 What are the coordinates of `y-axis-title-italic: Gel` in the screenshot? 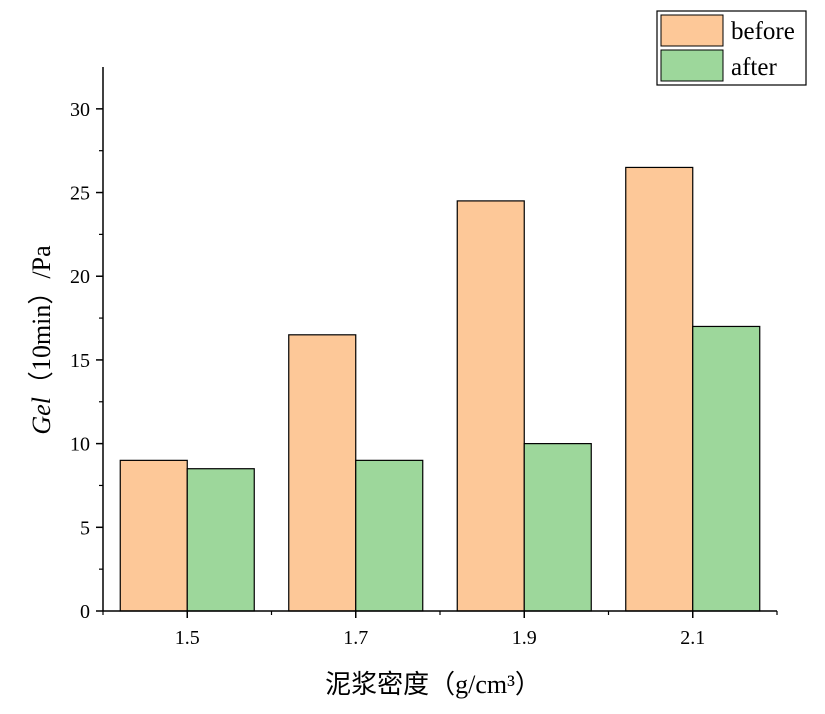 It's located at (41, 416).